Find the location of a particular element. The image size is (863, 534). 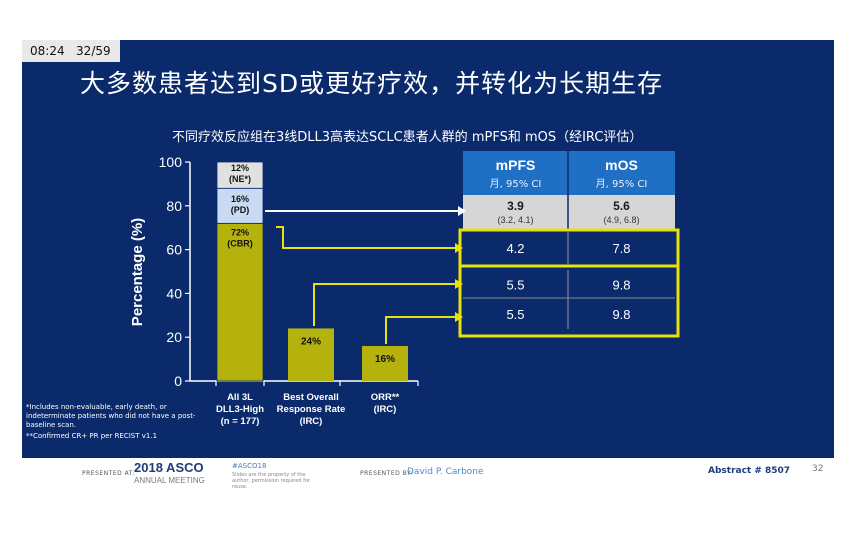

highlight-box-response is located at coordinates (569, 301).